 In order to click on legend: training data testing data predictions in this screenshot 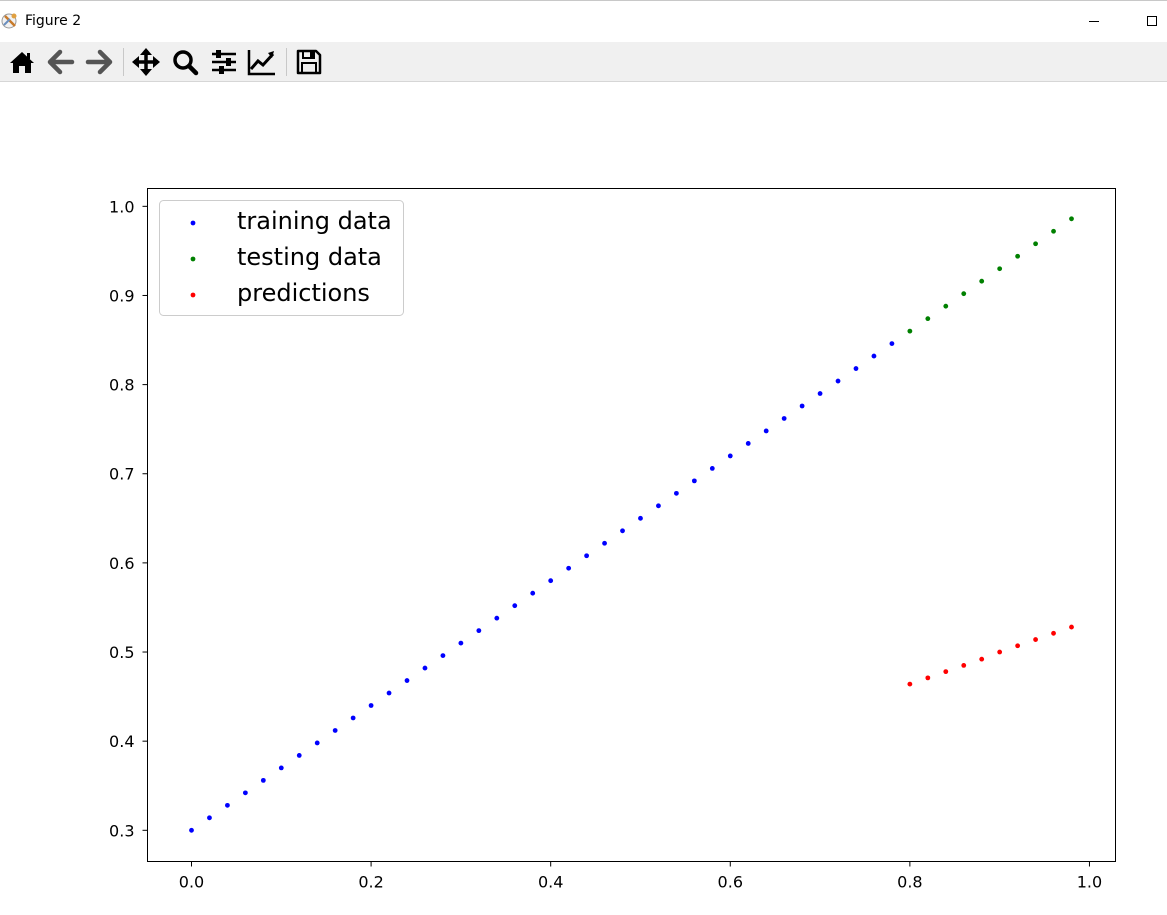, I will do `click(281, 258)`.